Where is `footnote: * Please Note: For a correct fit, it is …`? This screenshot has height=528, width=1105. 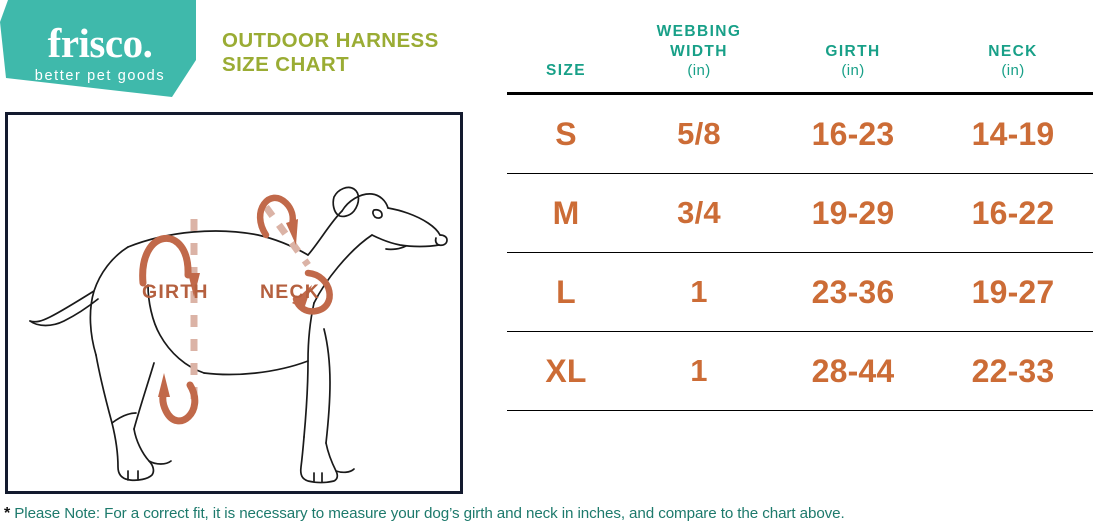
footnote: * Please Note: For a correct fit, it is … is located at coordinates (553, 514).